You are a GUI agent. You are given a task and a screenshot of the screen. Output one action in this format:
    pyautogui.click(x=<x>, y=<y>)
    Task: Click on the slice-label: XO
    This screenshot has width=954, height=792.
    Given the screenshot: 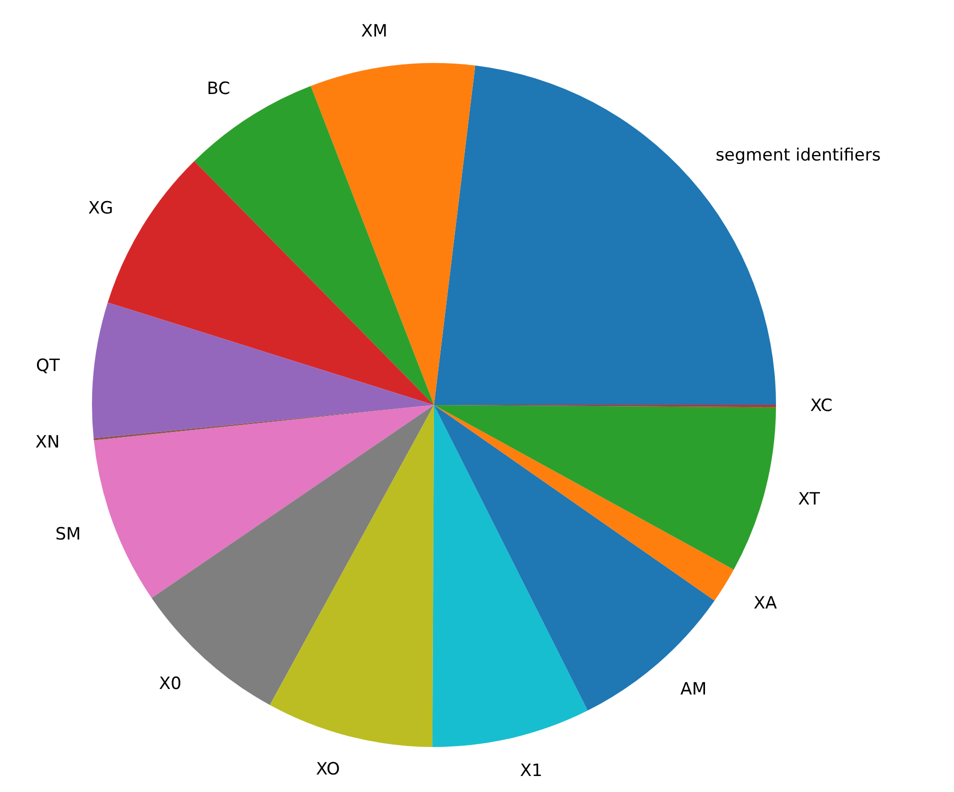 What is the action you would take?
    pyautogui.click(x=328, y=769)
    